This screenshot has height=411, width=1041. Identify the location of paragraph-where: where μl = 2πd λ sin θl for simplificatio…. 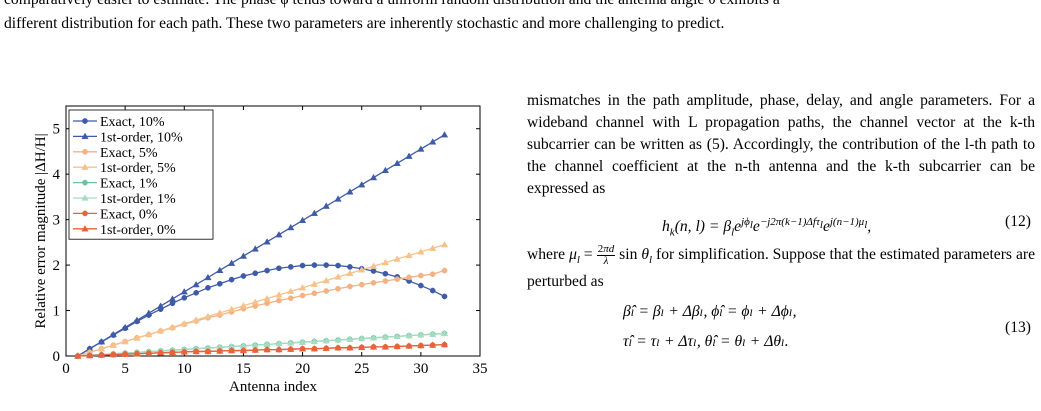
(781, 267).